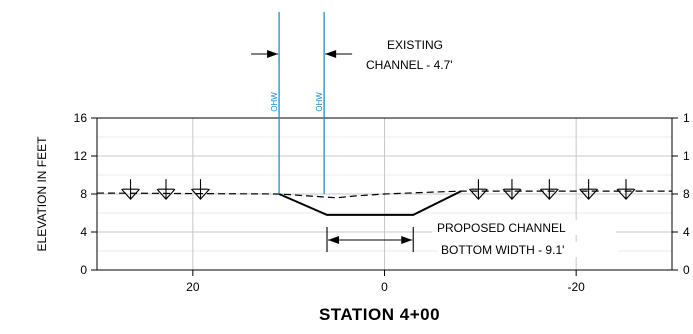  Describe the element at coordinates (576, 287) in the screenshot. I see `x-tick-label: -20` at that location.